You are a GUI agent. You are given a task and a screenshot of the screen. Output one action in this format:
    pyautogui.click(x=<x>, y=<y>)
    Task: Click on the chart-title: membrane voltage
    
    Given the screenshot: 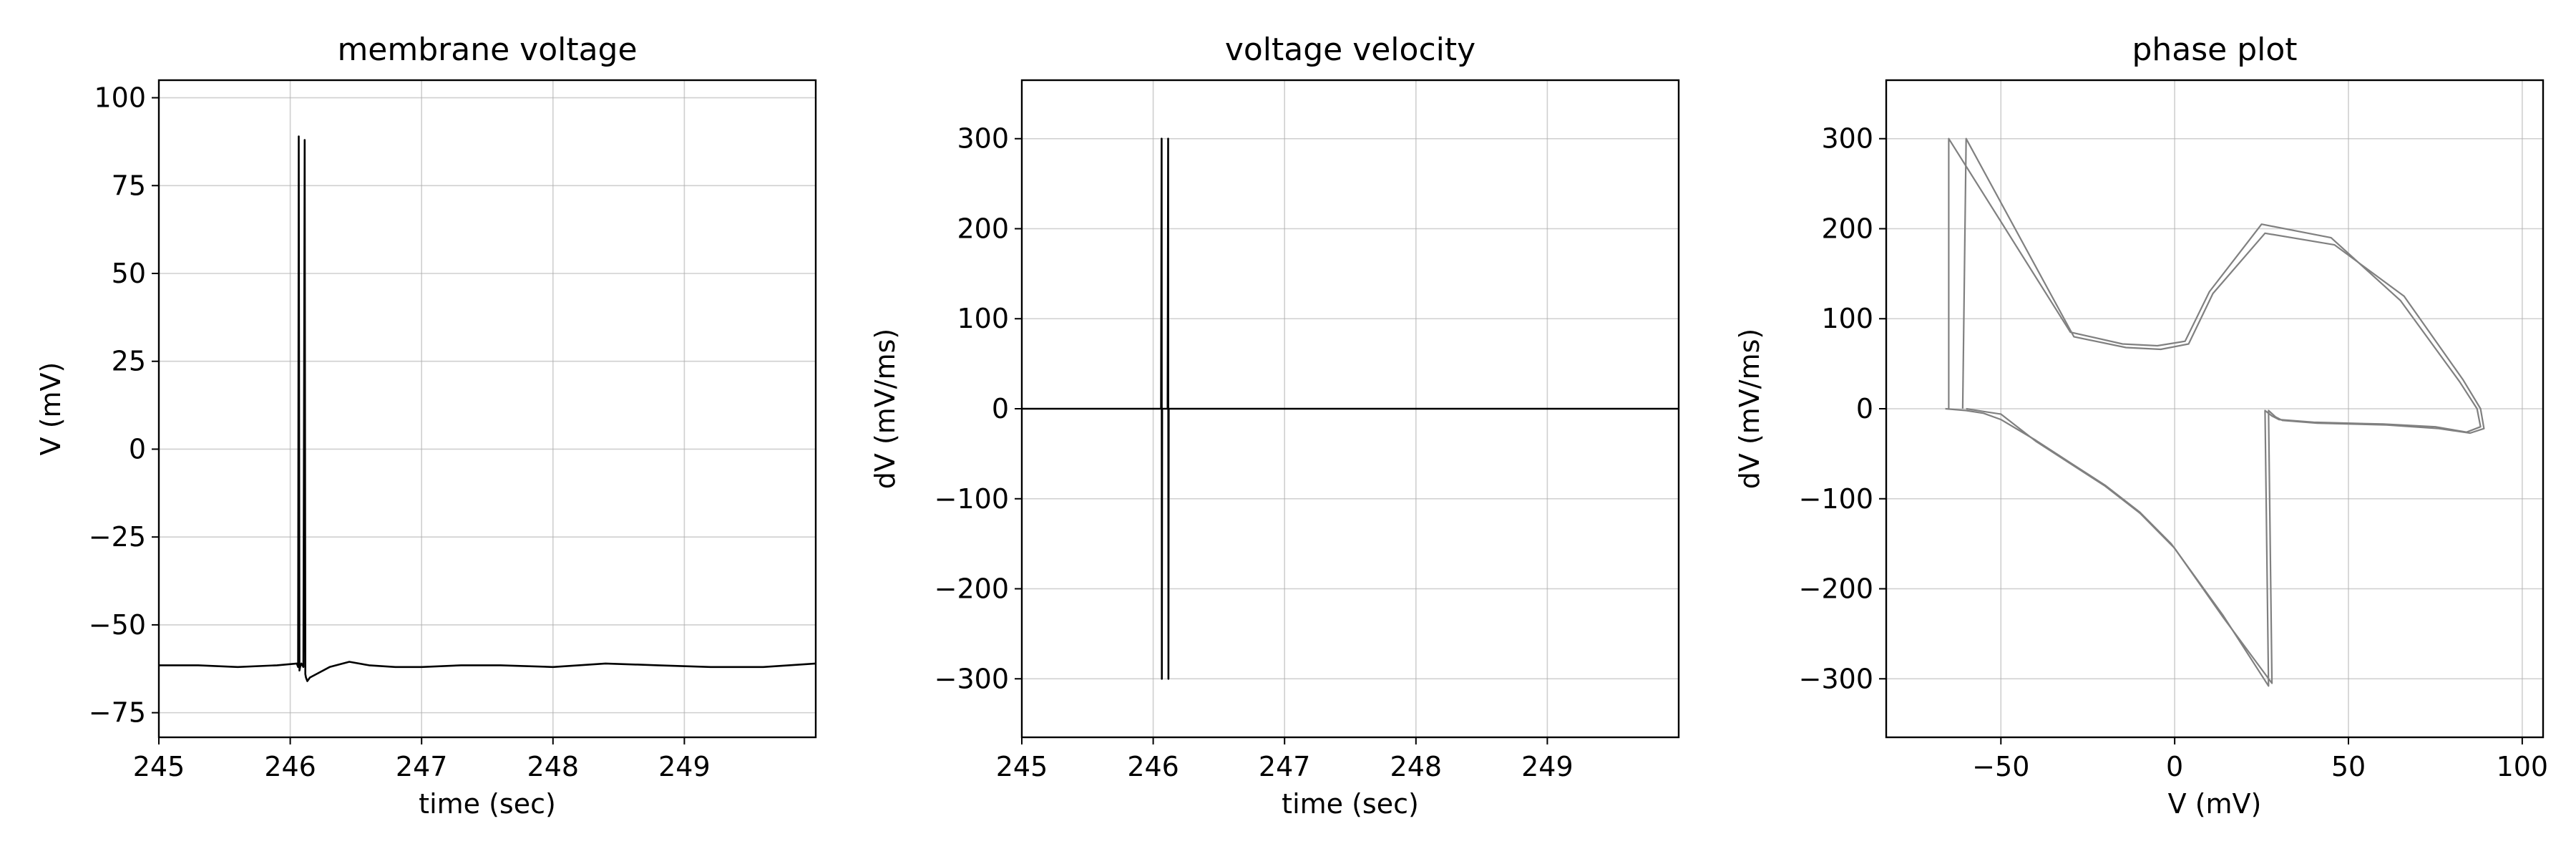 What is the action you would take?
    pyautogui.click(x=487, y=49)
    